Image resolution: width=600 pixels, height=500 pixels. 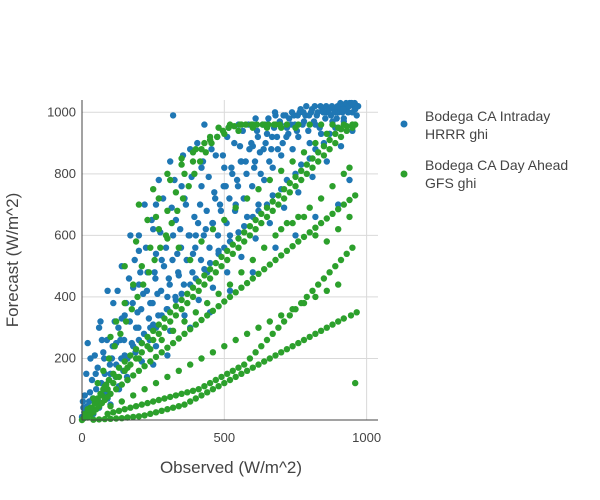 I want to click on legend-item-dayahead-gfs: Bodega CA Day Ahead GFS ghi, so click(x=484, y=174).